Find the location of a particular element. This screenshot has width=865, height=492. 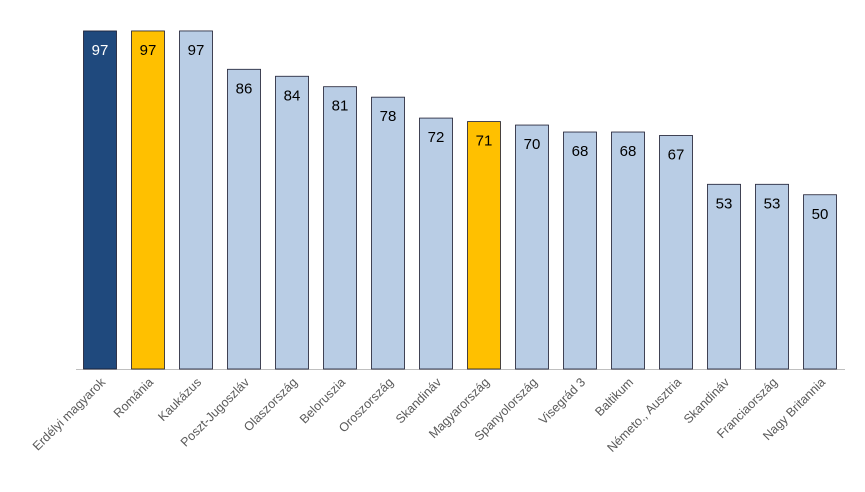

x-tick-label: Kaukázus is located at coordinates (179, 399).